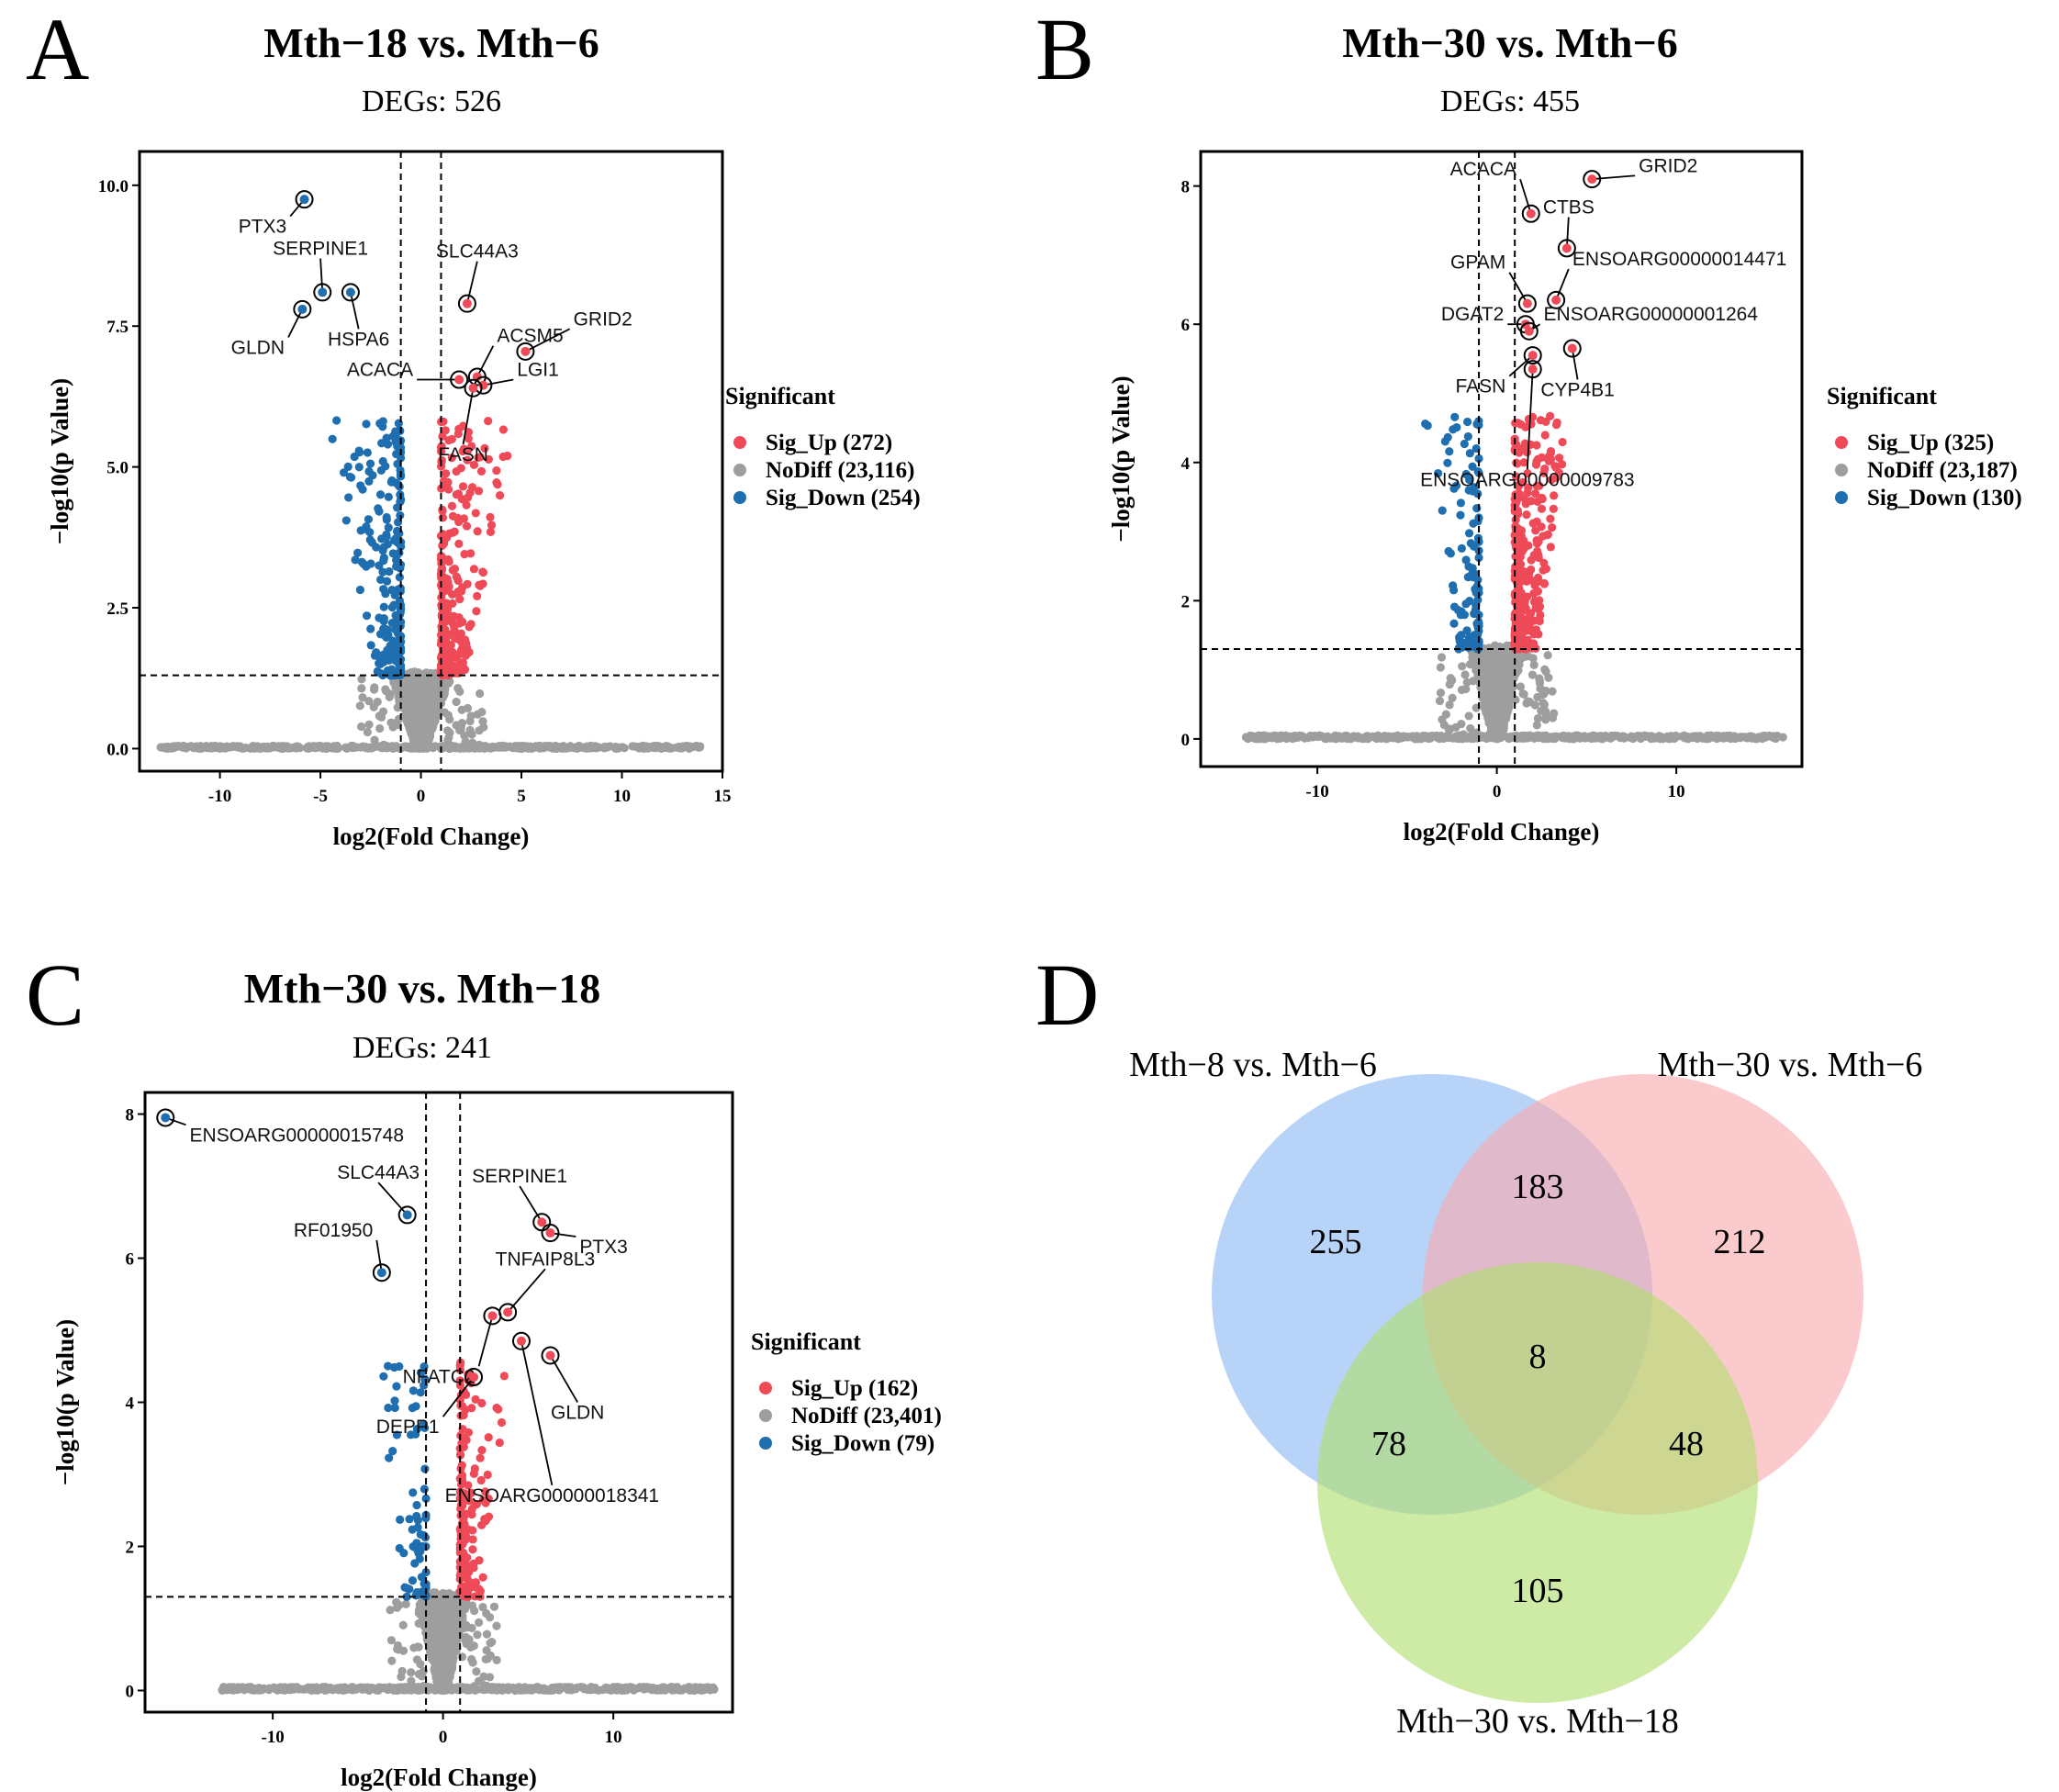 The image size is (2059, 1792). What do you see at coordinates (1679, 259) in the screenshot?
I see `gene-label: ENSOARG00000014471` at bounding box center [1679, 259].